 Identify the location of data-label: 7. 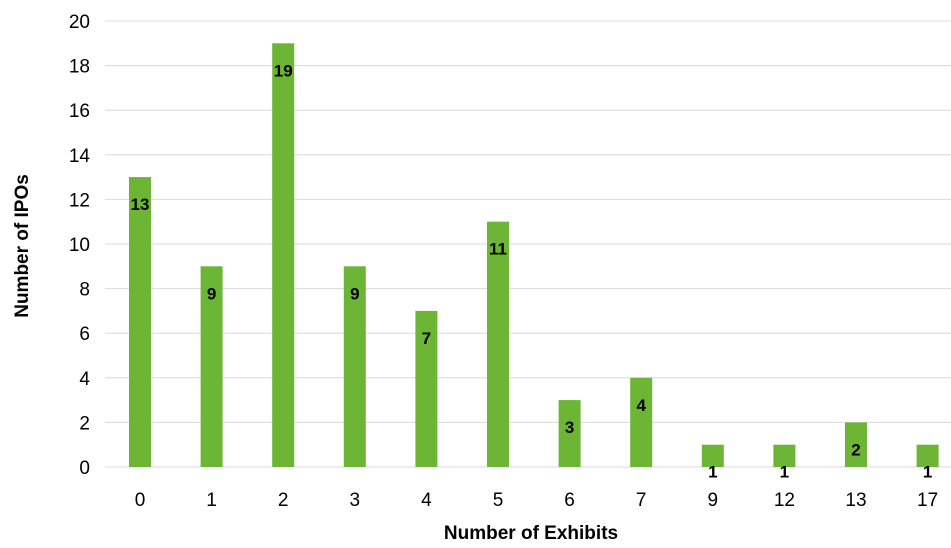
(426, 338).